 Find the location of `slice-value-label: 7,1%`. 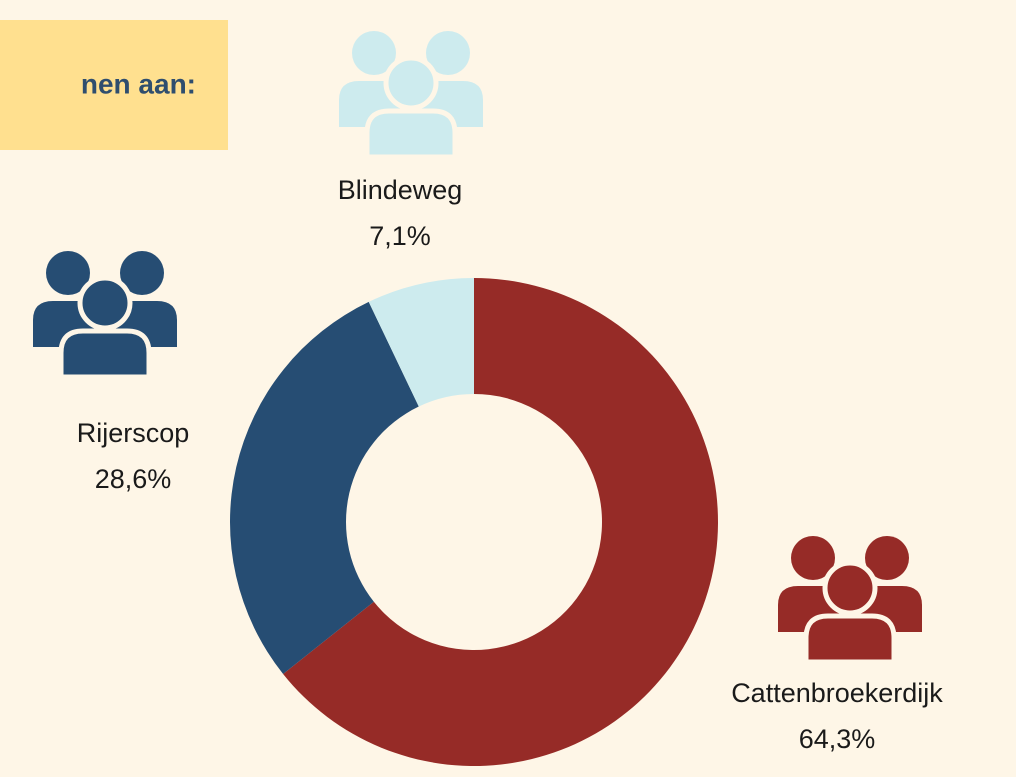

slice-value-label: 7,1% is located at coordinates (400, 236).